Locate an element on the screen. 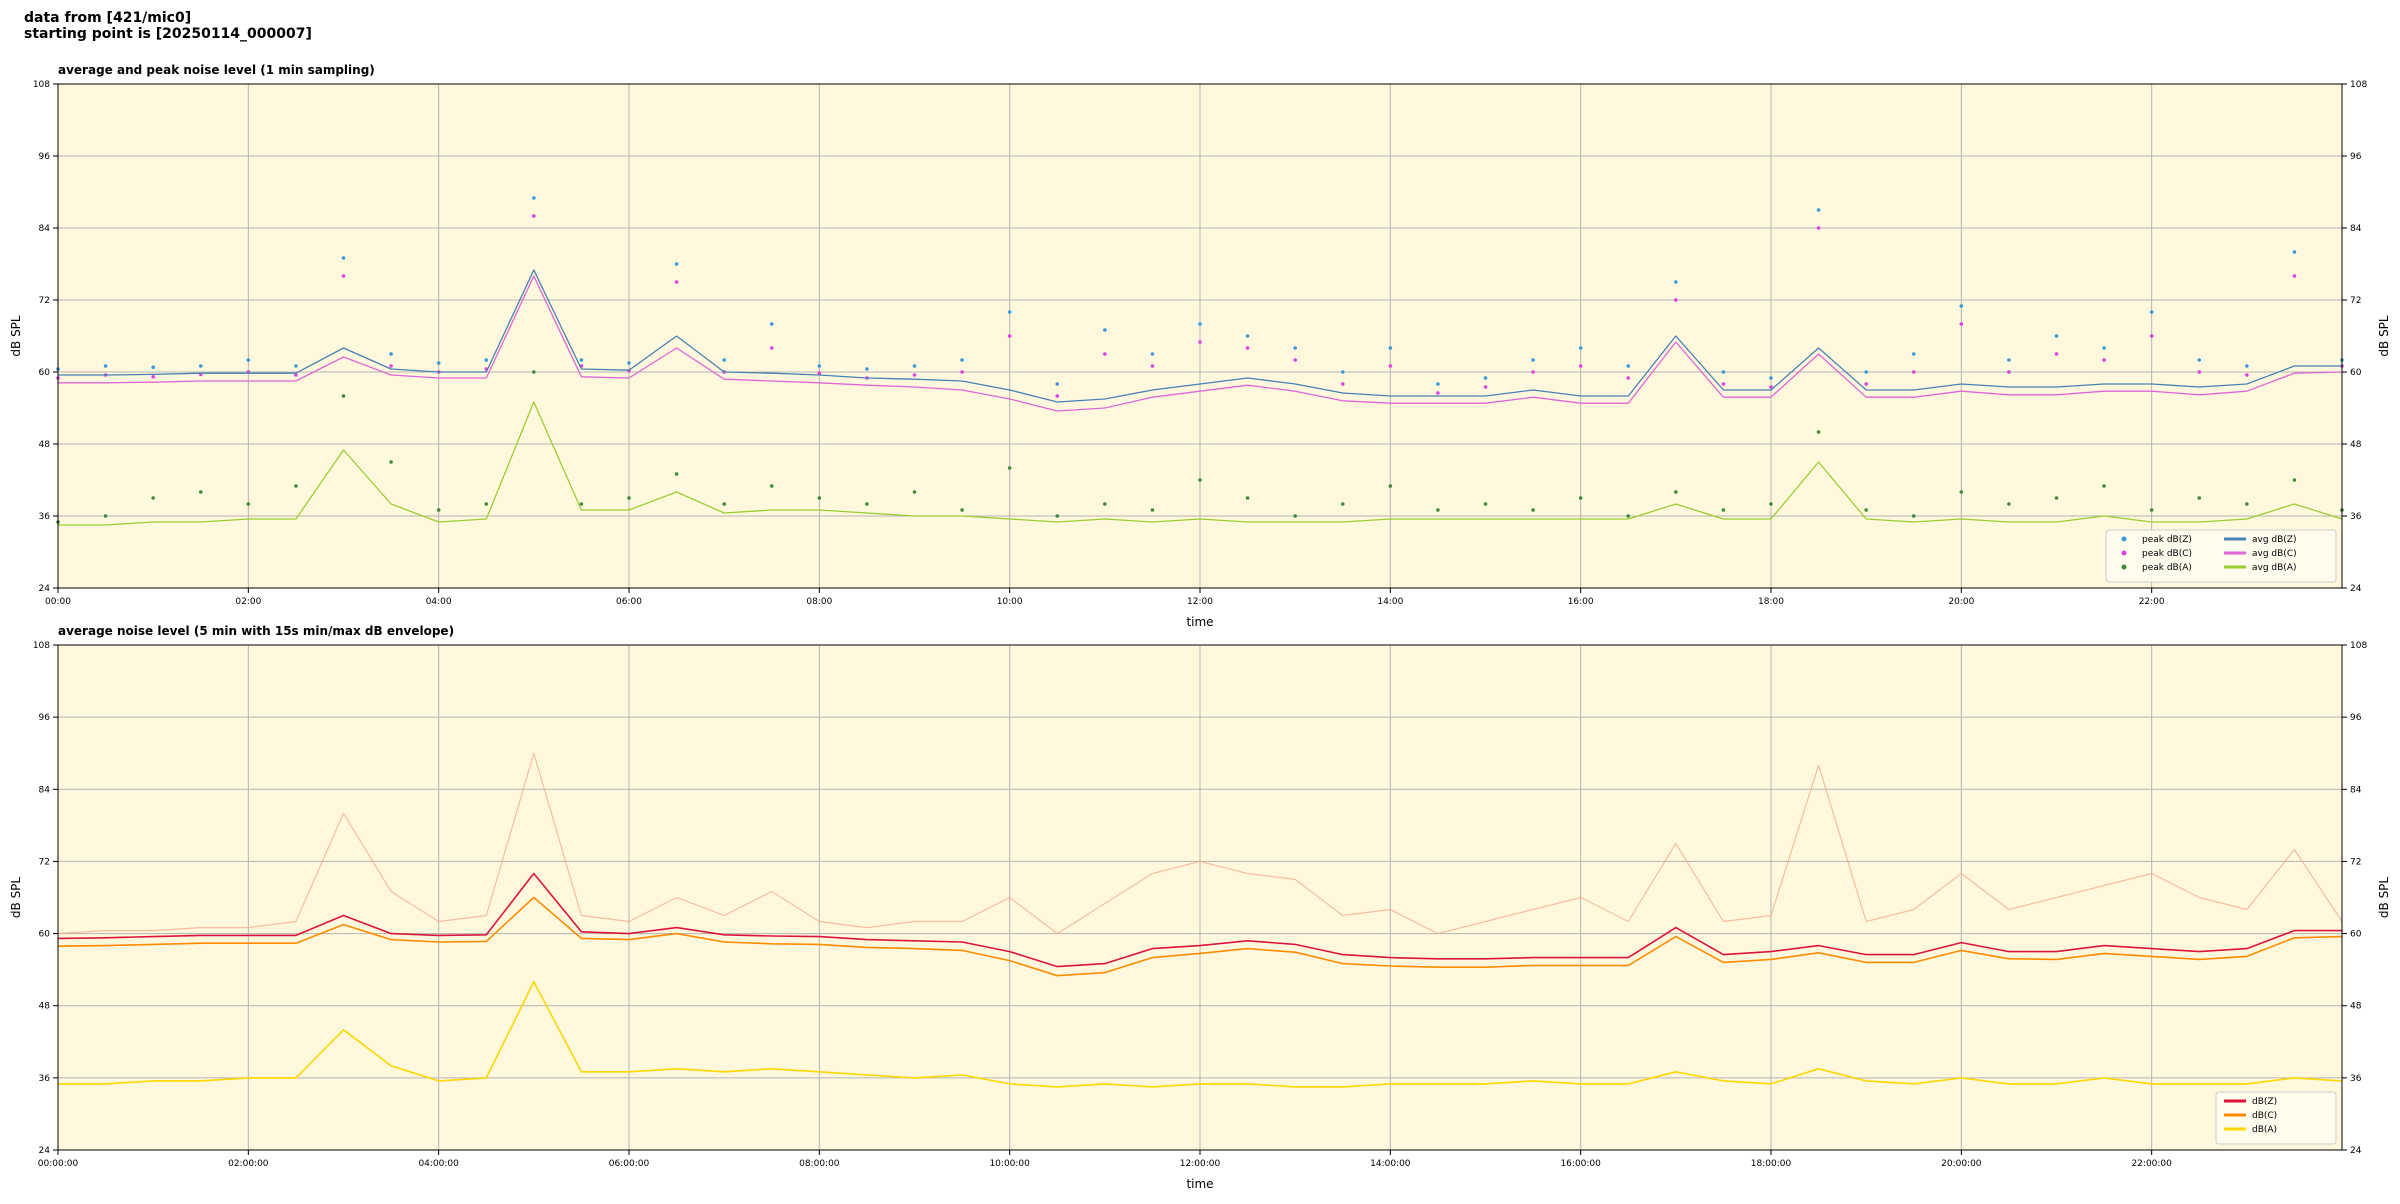  legend-label: peak dB(C) is located at coordinates (2167, 554).